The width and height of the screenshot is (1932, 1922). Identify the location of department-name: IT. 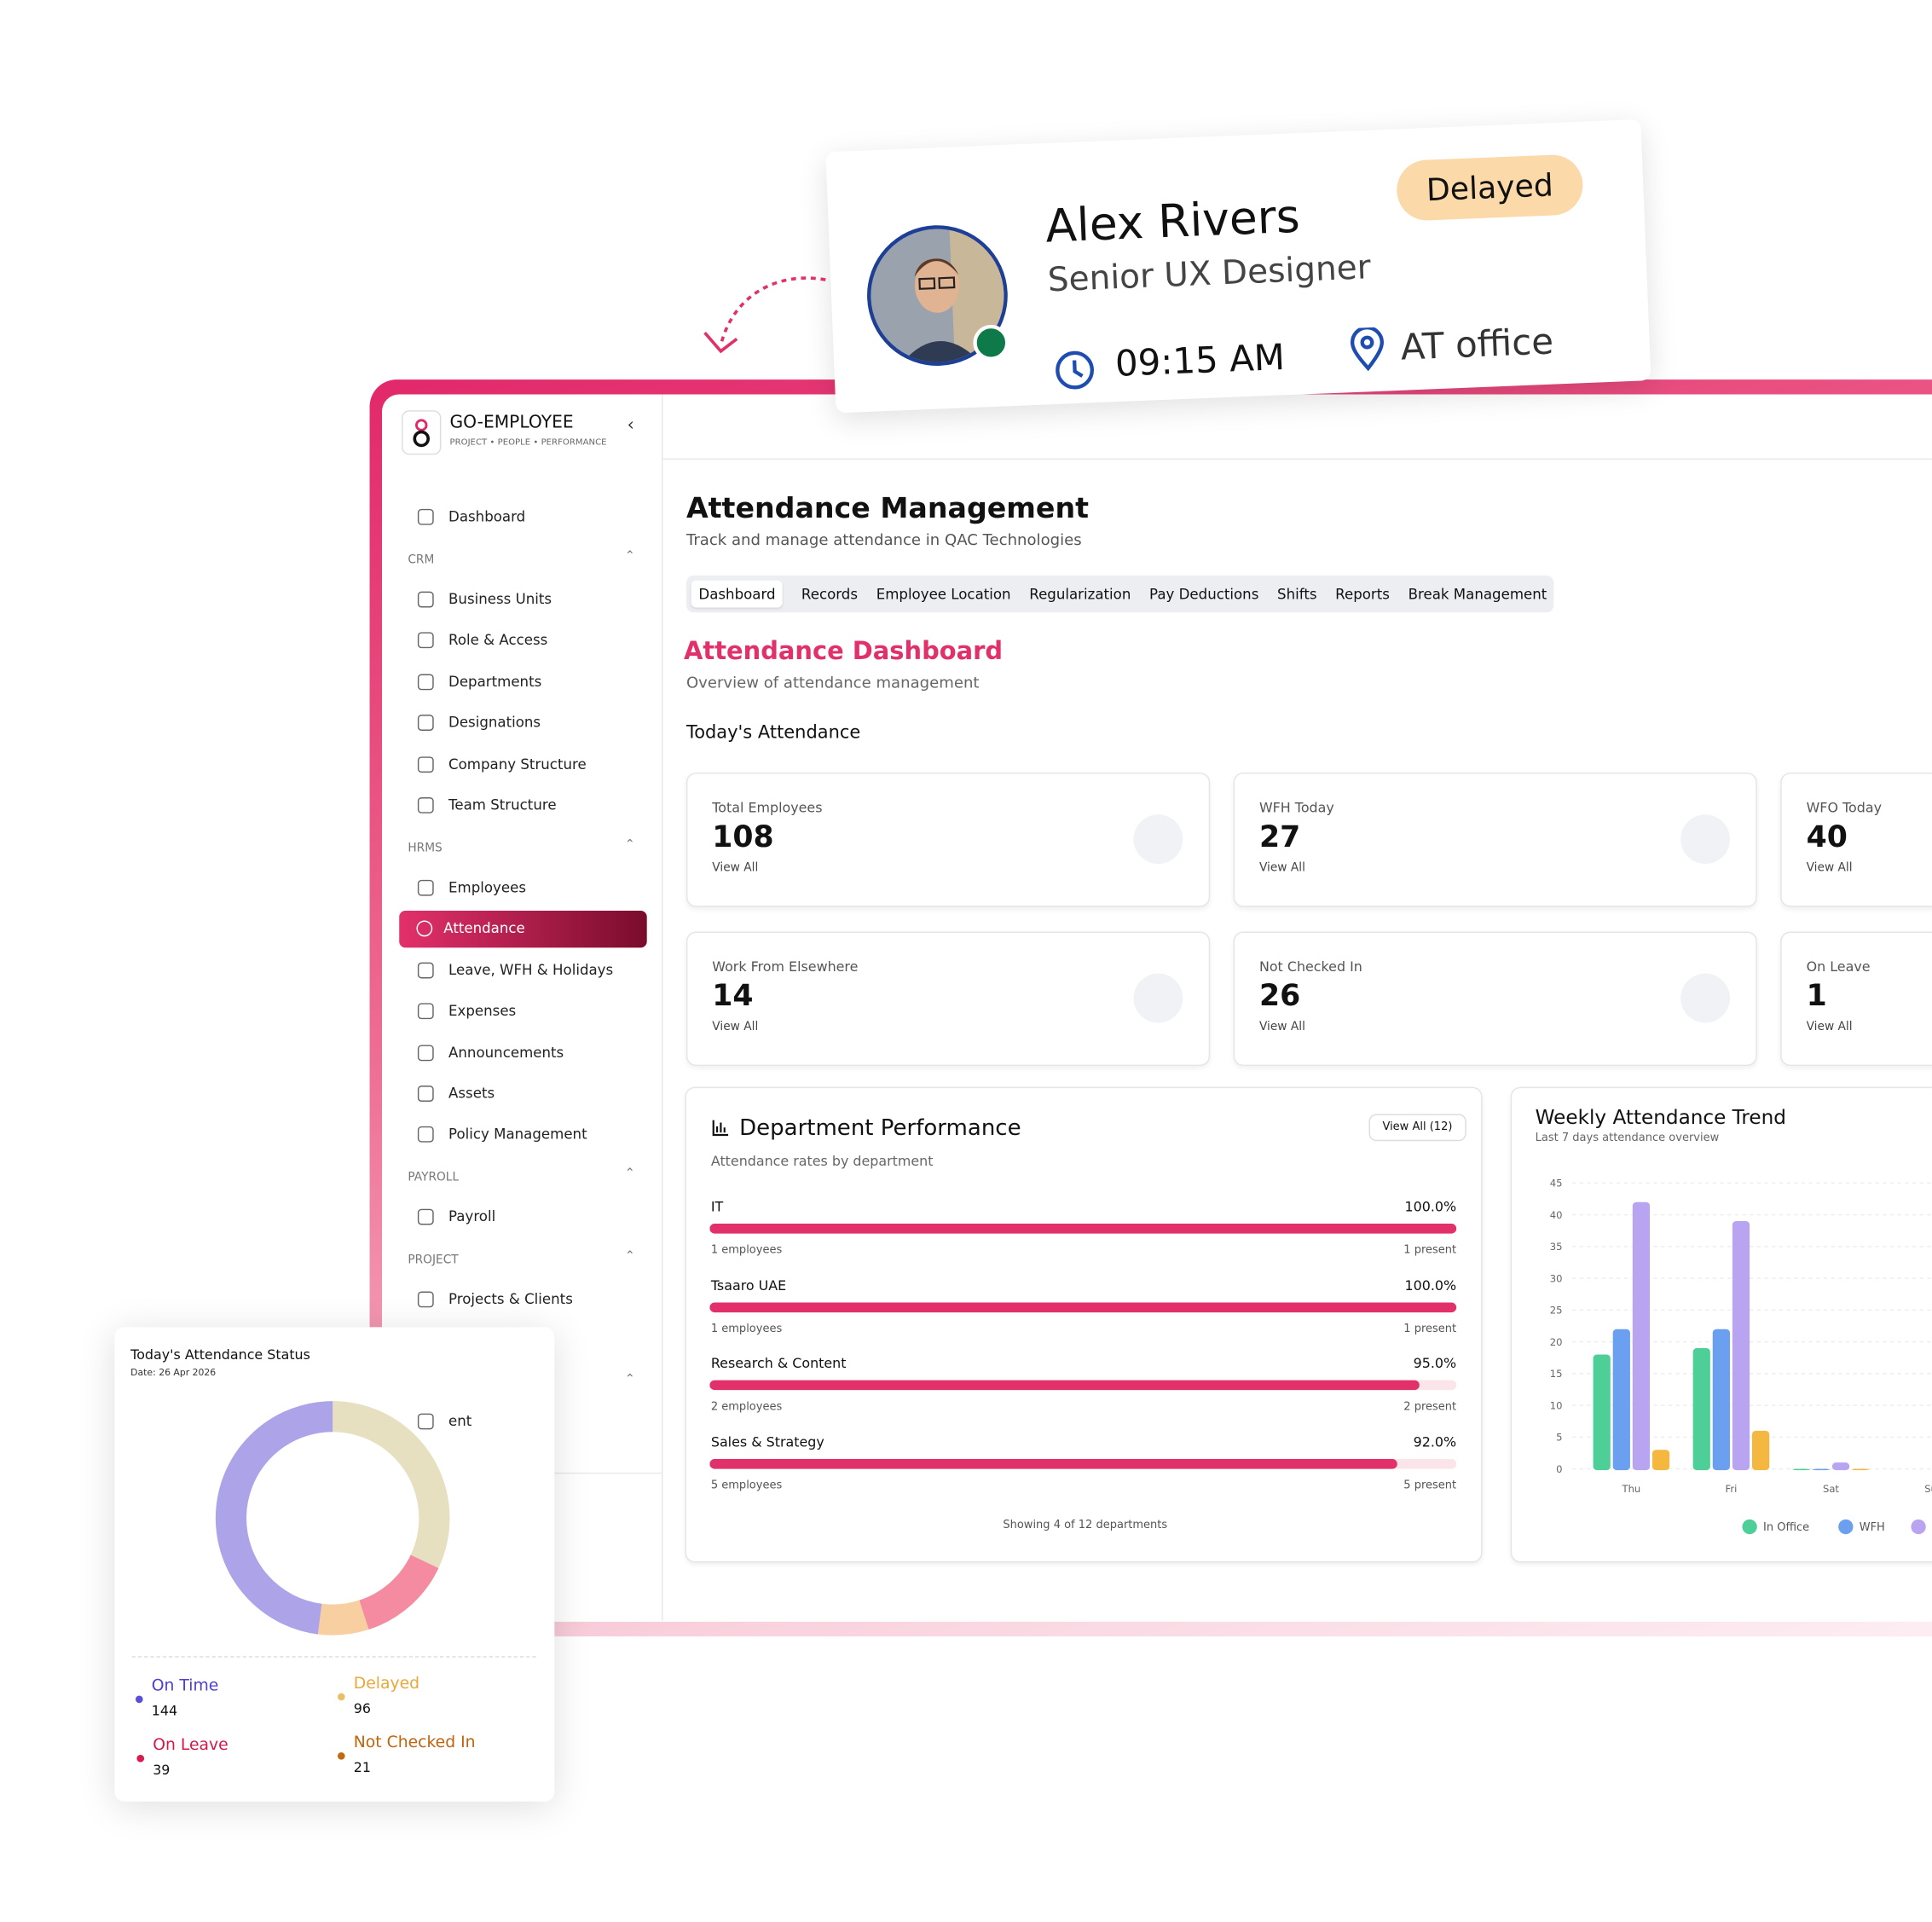
(717, 1207).